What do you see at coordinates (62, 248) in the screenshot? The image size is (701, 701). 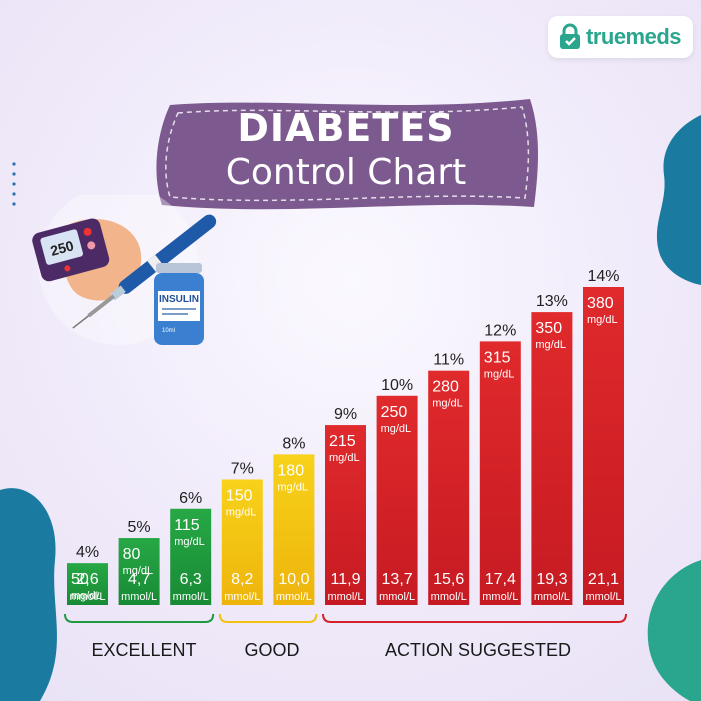 I see `meter-reading: 250` at bounding box center [62, 248].